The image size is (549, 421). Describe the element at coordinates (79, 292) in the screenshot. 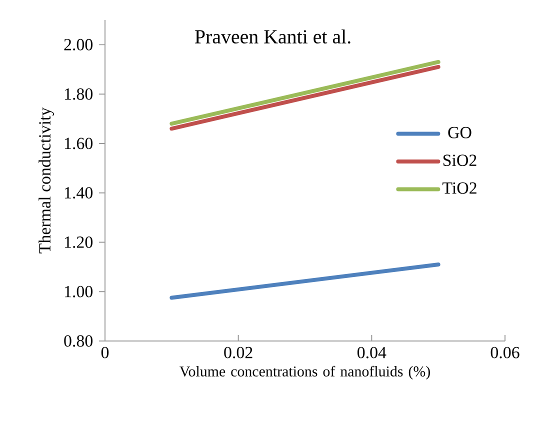

I see `y-tick-label: 1.00` at that location.